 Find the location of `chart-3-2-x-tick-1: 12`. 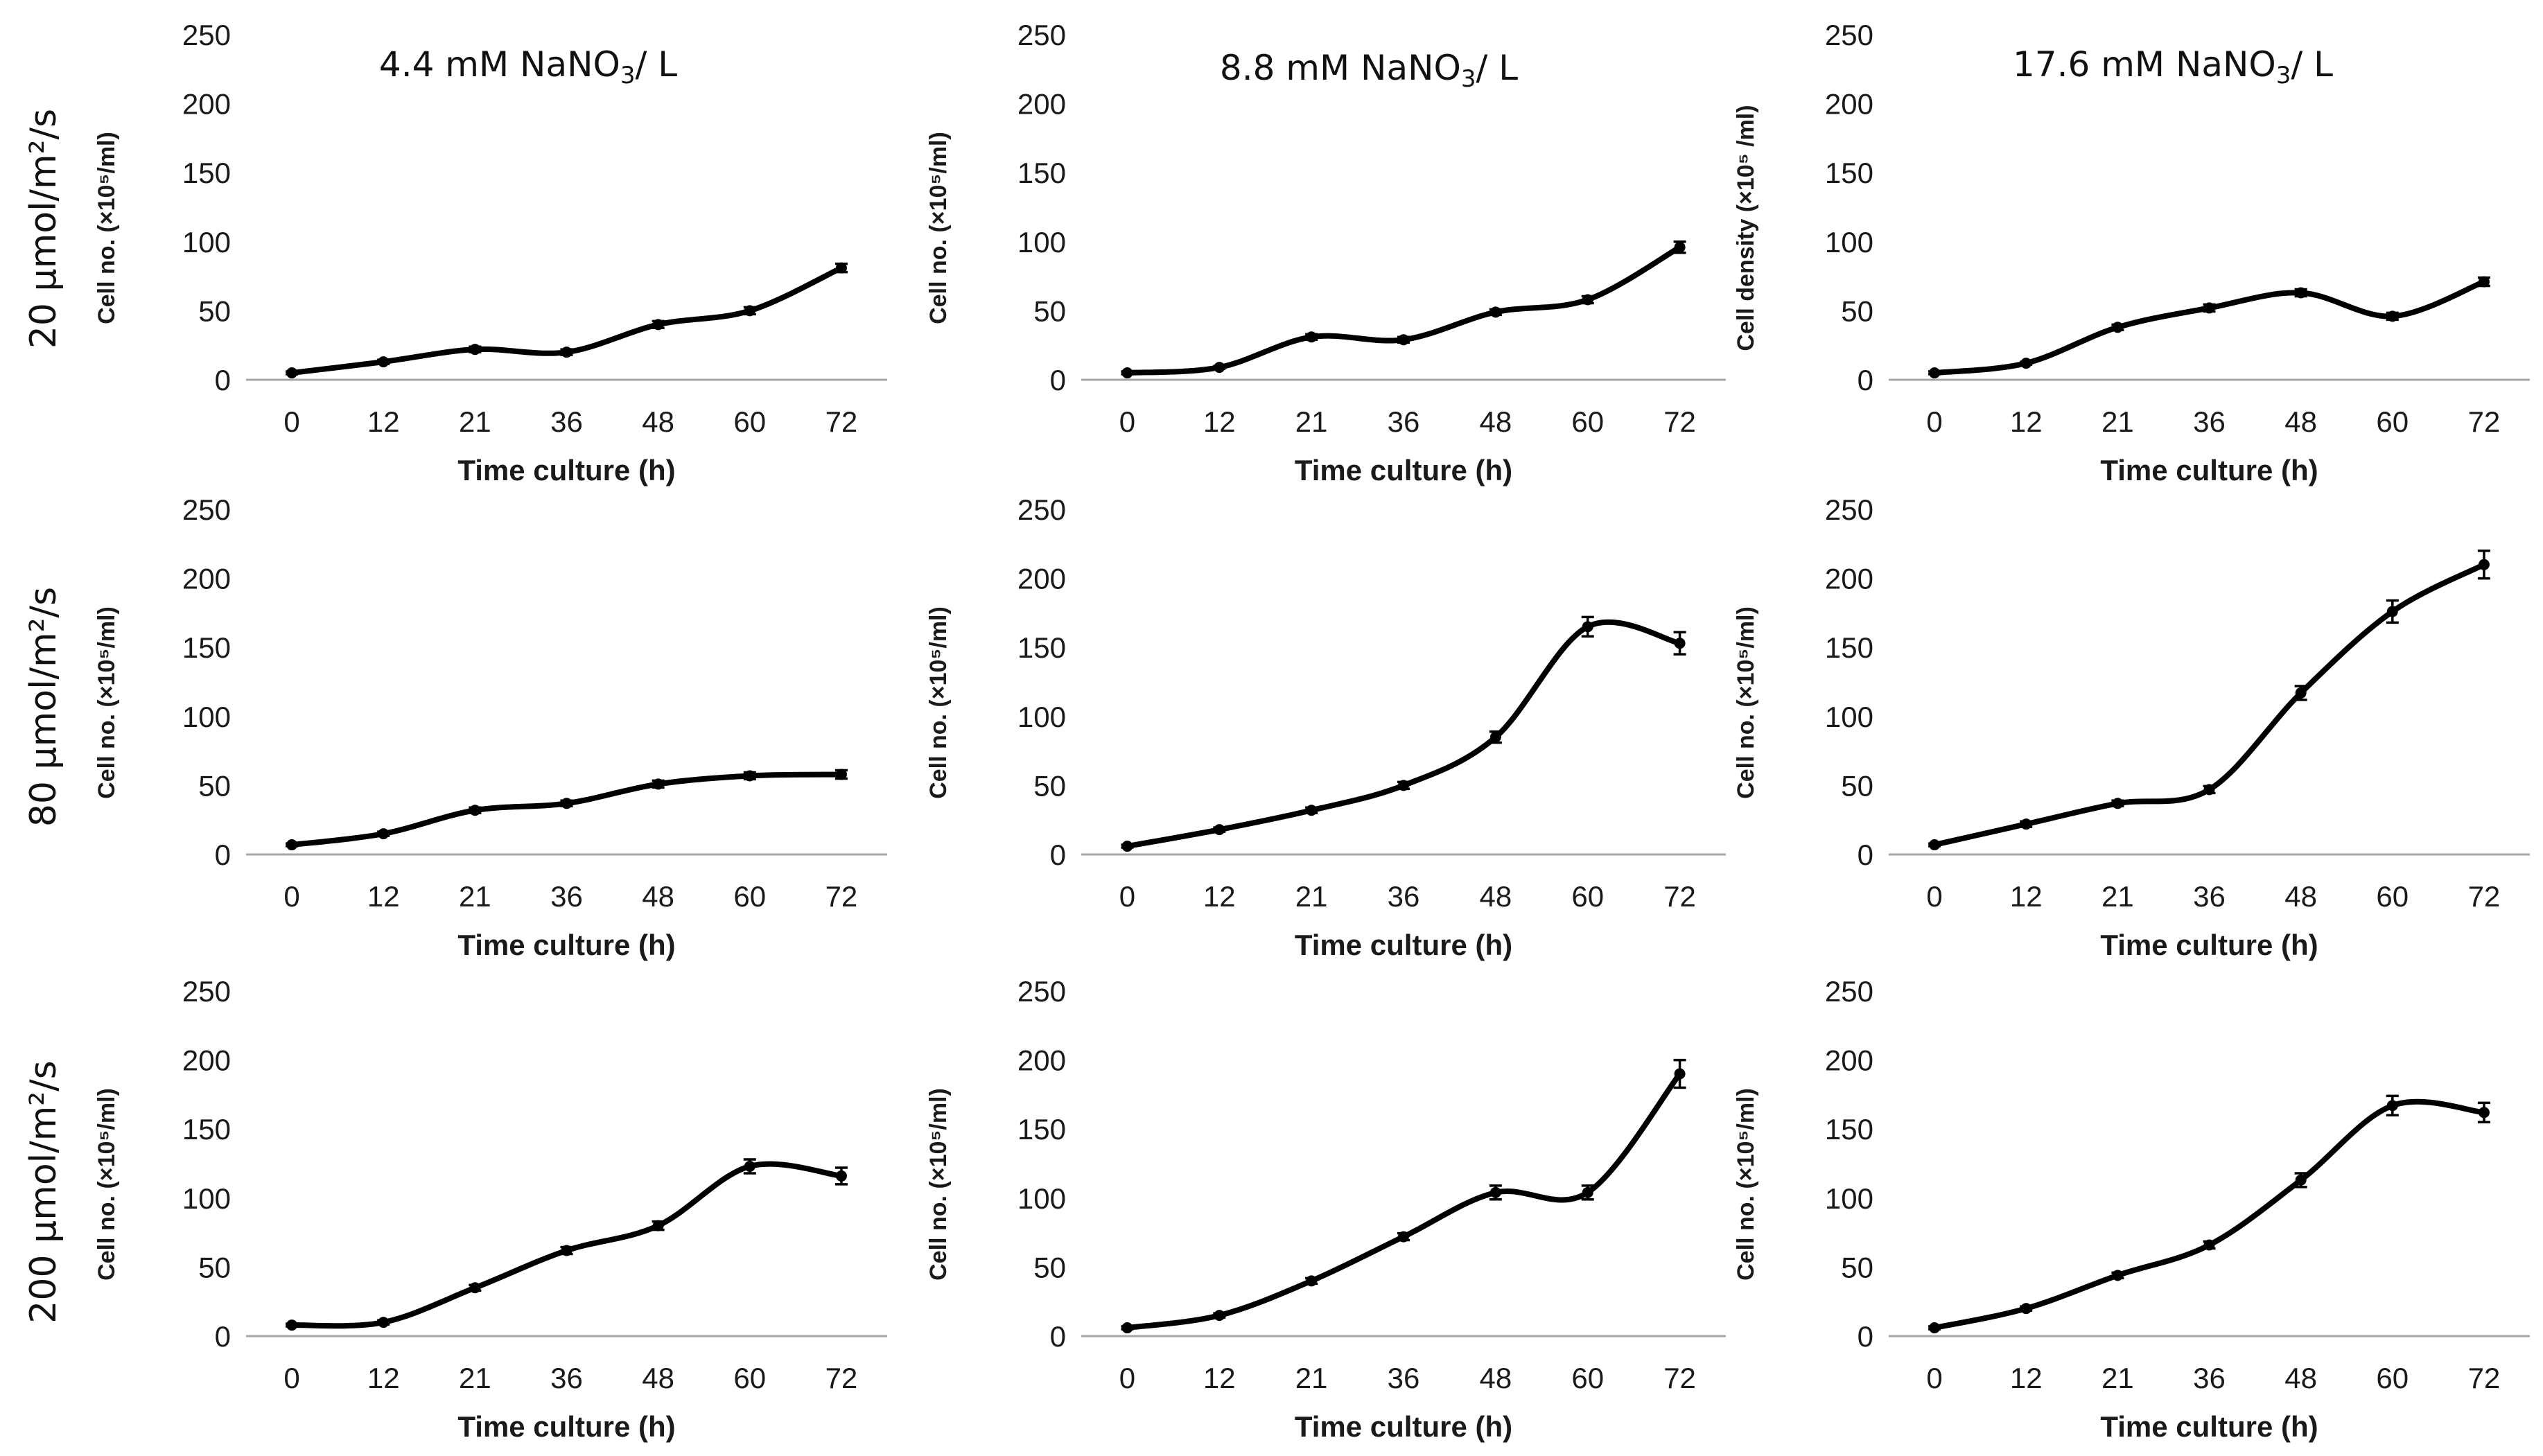

chart-3-2-x-tick-1: 12 is located at coordinates (1219, 1378).